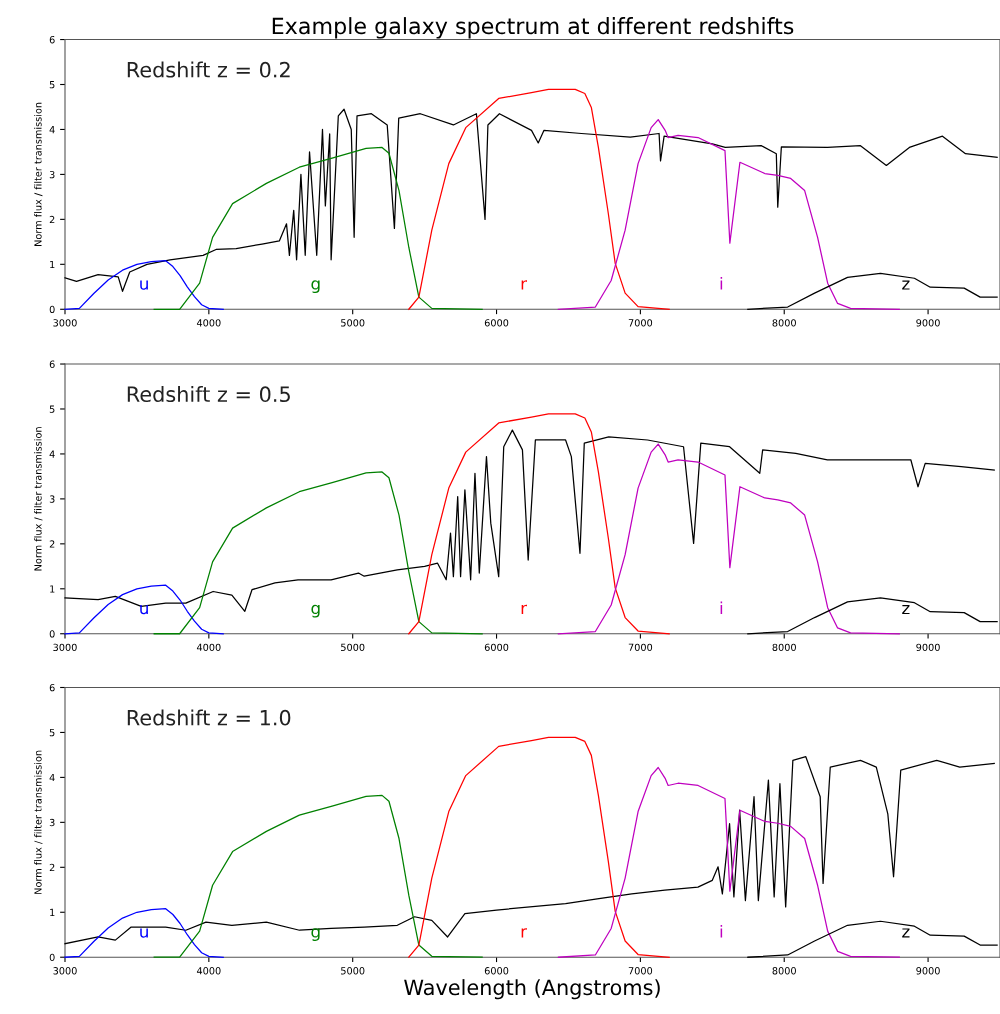 The image size is (1000, 1014). I want to click on x-axis-title: Wavelength (Angstroms), so click(532, 989).